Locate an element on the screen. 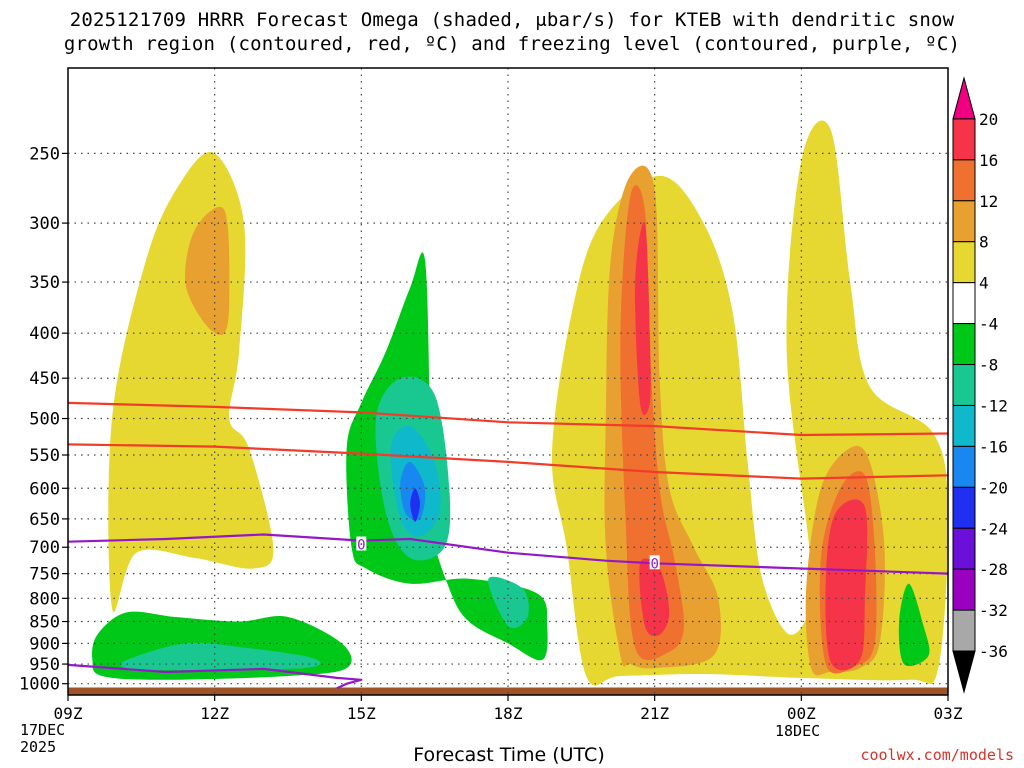 This screenshot has height=768, width=1024. y-tick-label-950: 950 is located at coordinates (44, 665).